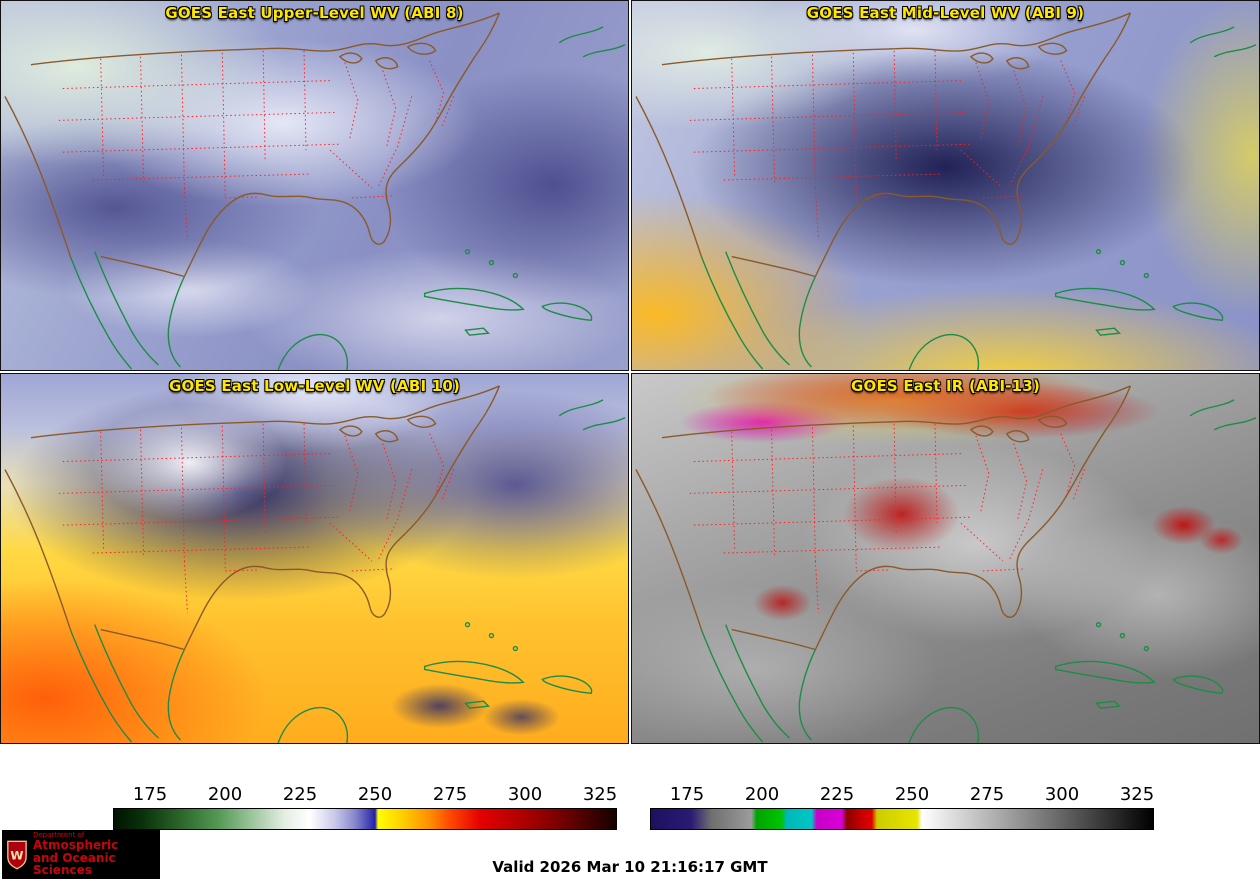  I want to click on ir-colorbar: 175 200 225 250 275 300 325, so click(902, 807).